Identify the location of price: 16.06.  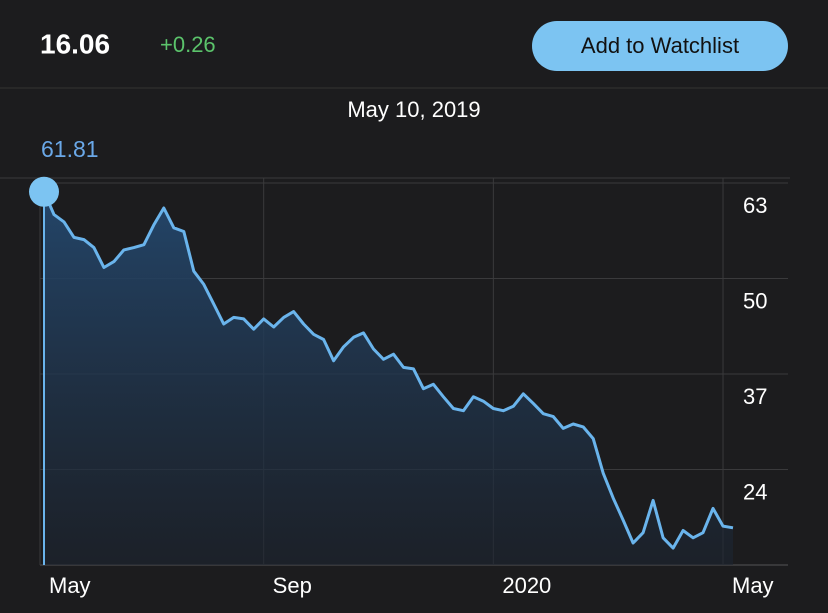
(75, 43).